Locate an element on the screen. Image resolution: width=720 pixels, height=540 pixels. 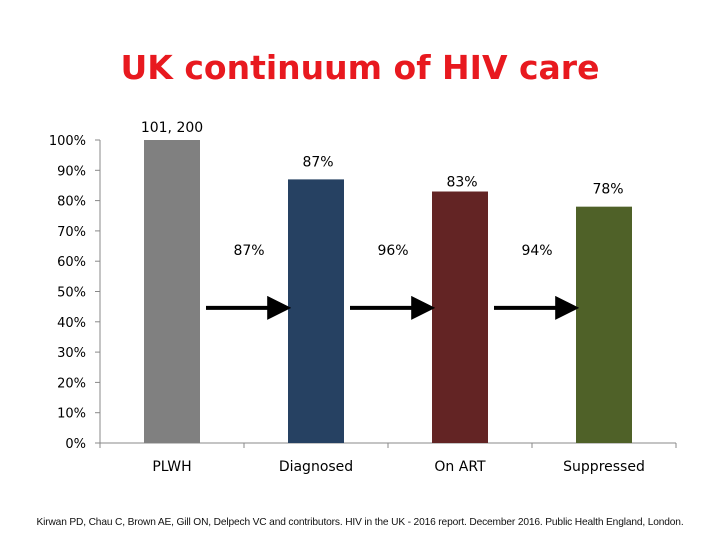
chart-title: UK continuum of HIV care is located at coordinates (360, 67).